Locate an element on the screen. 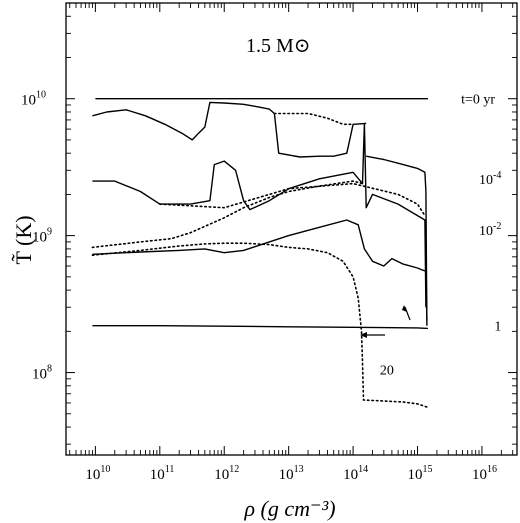 The image size is (520, 523). curve-label-2: 10-2 is located at coordinates (490, 230).